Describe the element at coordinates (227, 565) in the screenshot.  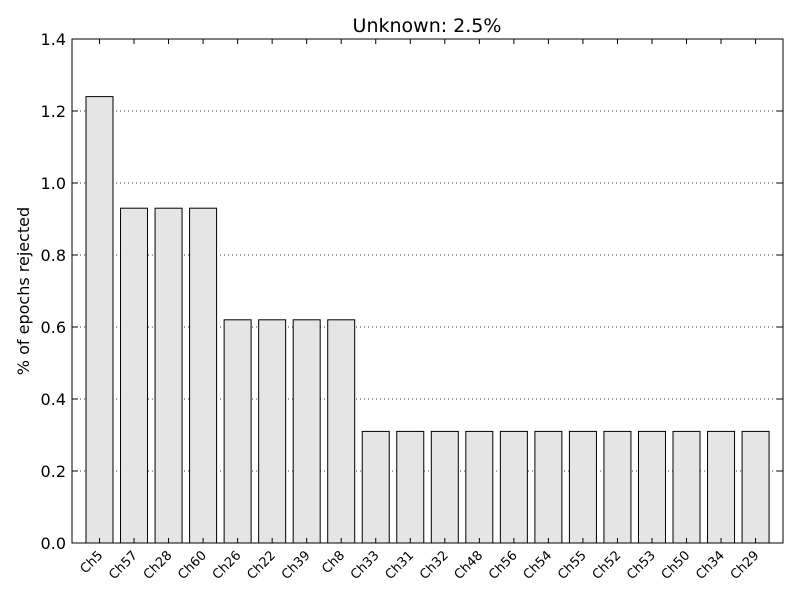
I see `x-tick-label-ch26: Ch26` at that location.